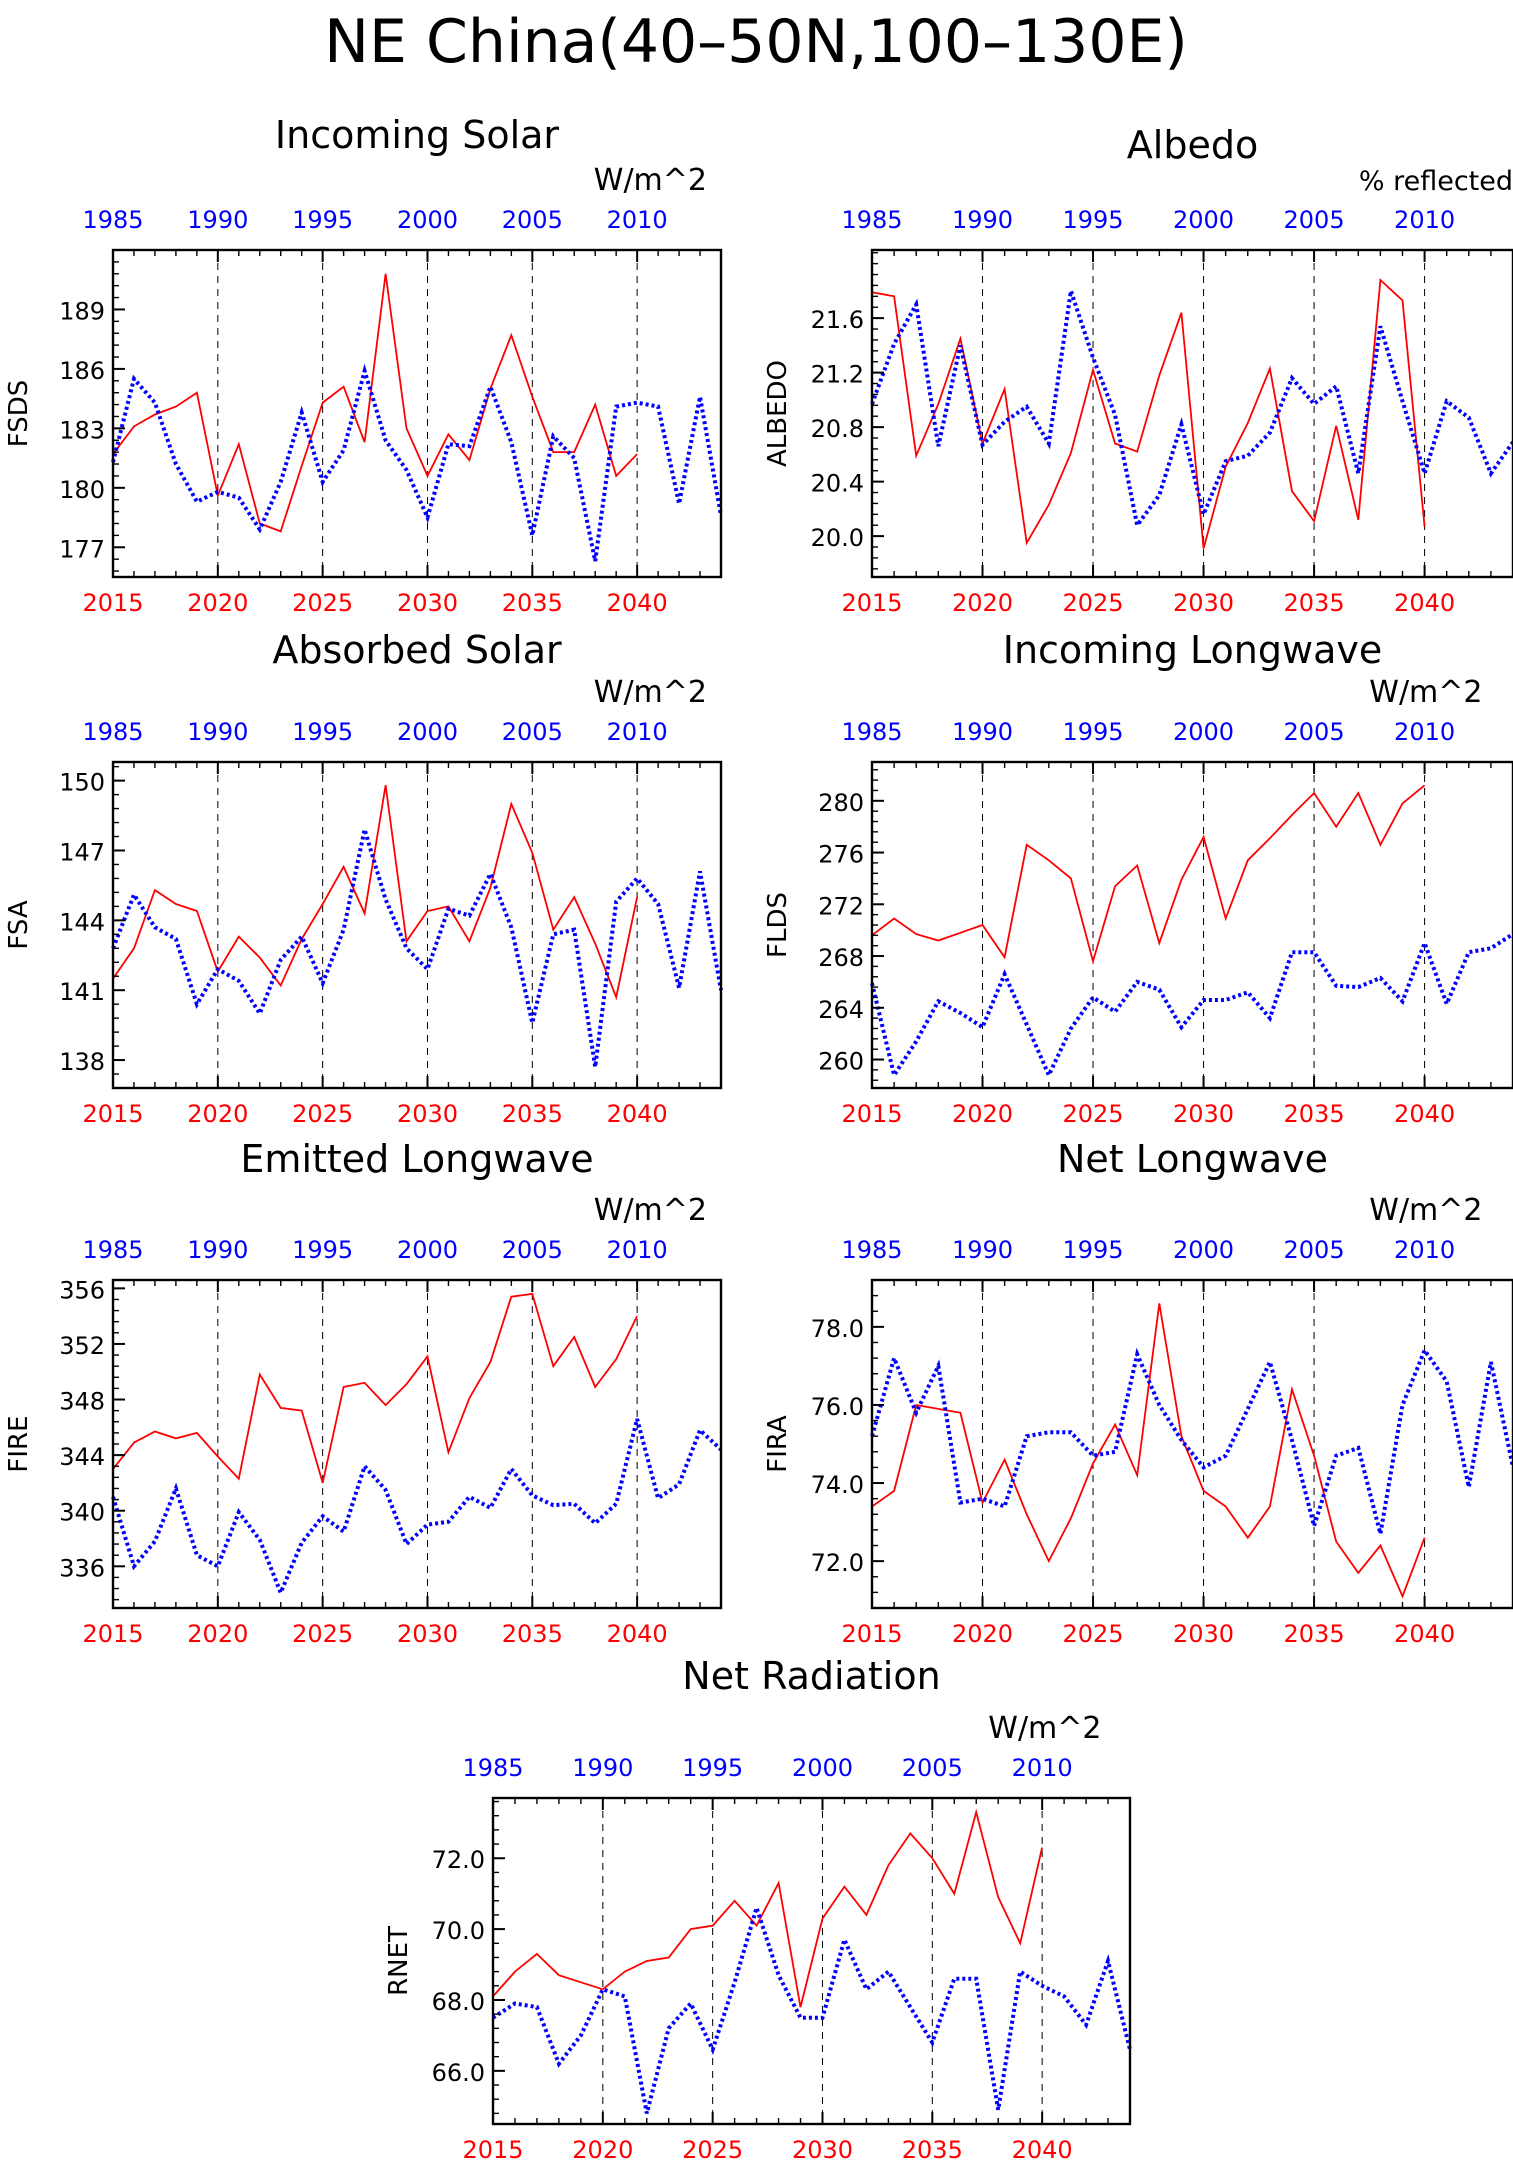  I want to click on y-tick-label: 177, so click(82, 549).